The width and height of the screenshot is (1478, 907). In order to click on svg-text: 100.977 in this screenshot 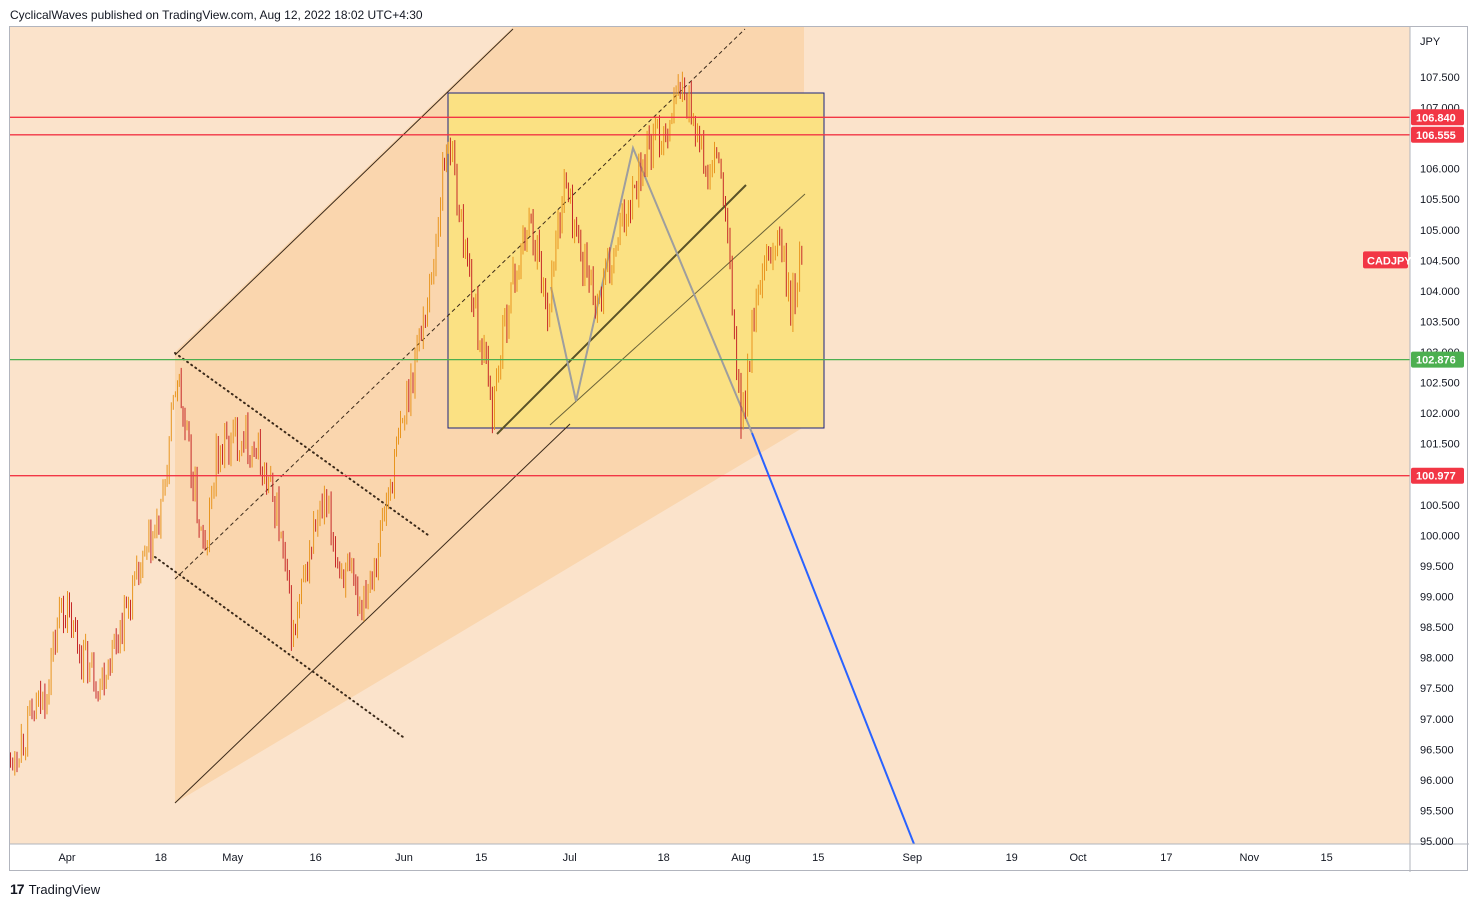, I will do `click(1436, 477)`.